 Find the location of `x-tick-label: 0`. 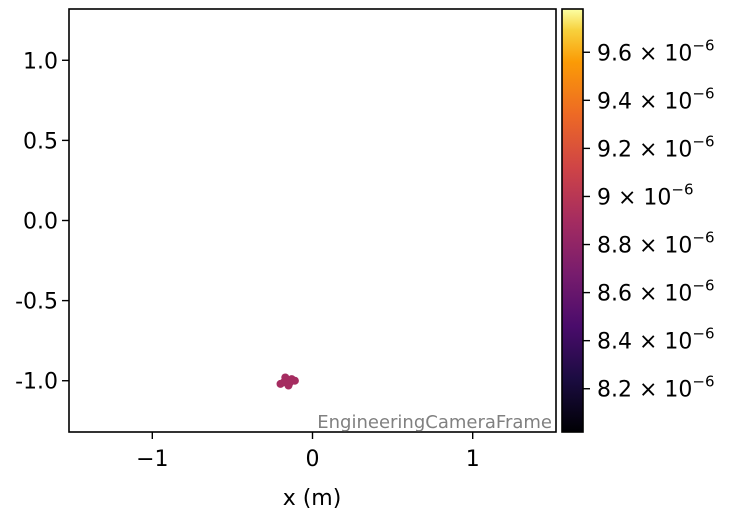

x-tick-label: 0 is located at coordinates (313, 459).